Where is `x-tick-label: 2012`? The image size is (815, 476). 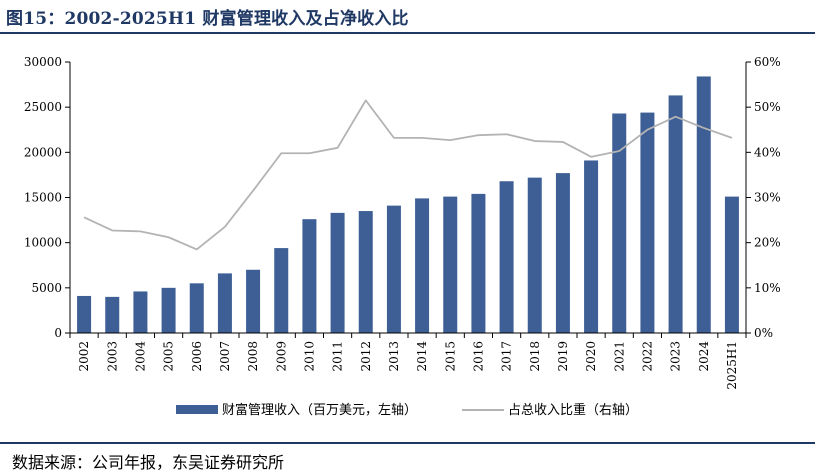
x-tick-label: 2012 is located at coordinates (366, 356).